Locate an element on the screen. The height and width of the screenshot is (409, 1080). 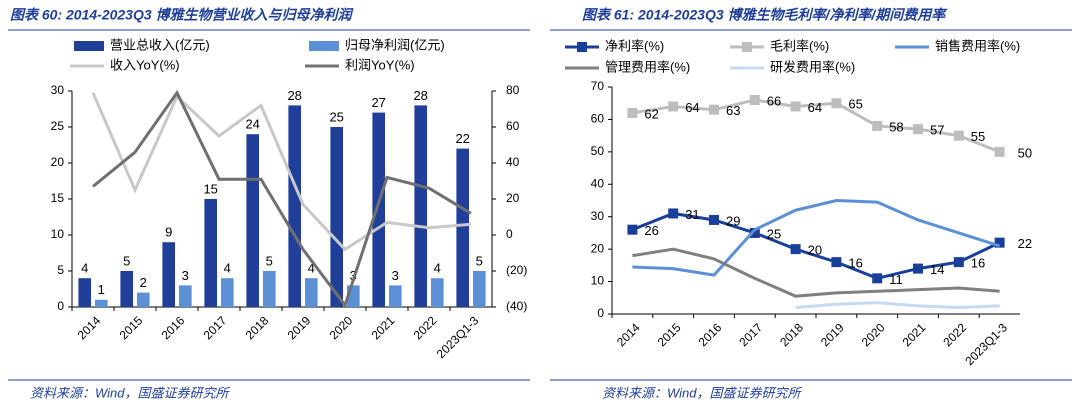
x-tick-label: 2018 is located at coordinates (257, 327).